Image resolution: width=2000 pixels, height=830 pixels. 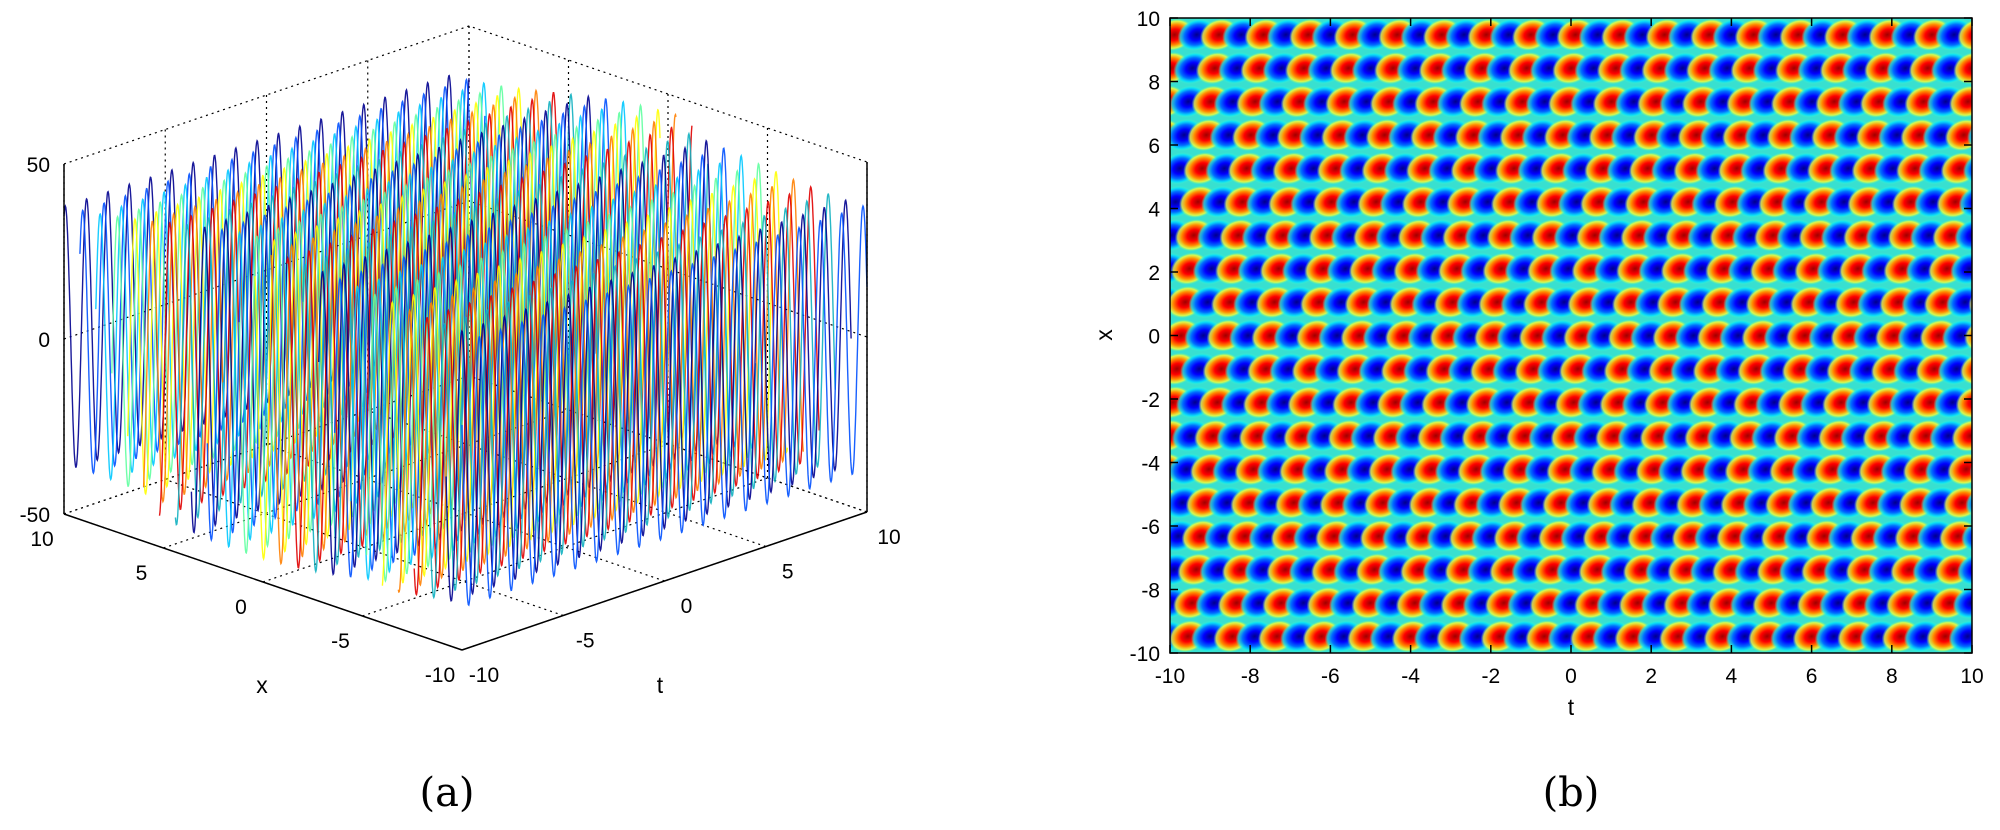 I want to click on b-x-tick-label: 10, so click(x=1971, y=676).